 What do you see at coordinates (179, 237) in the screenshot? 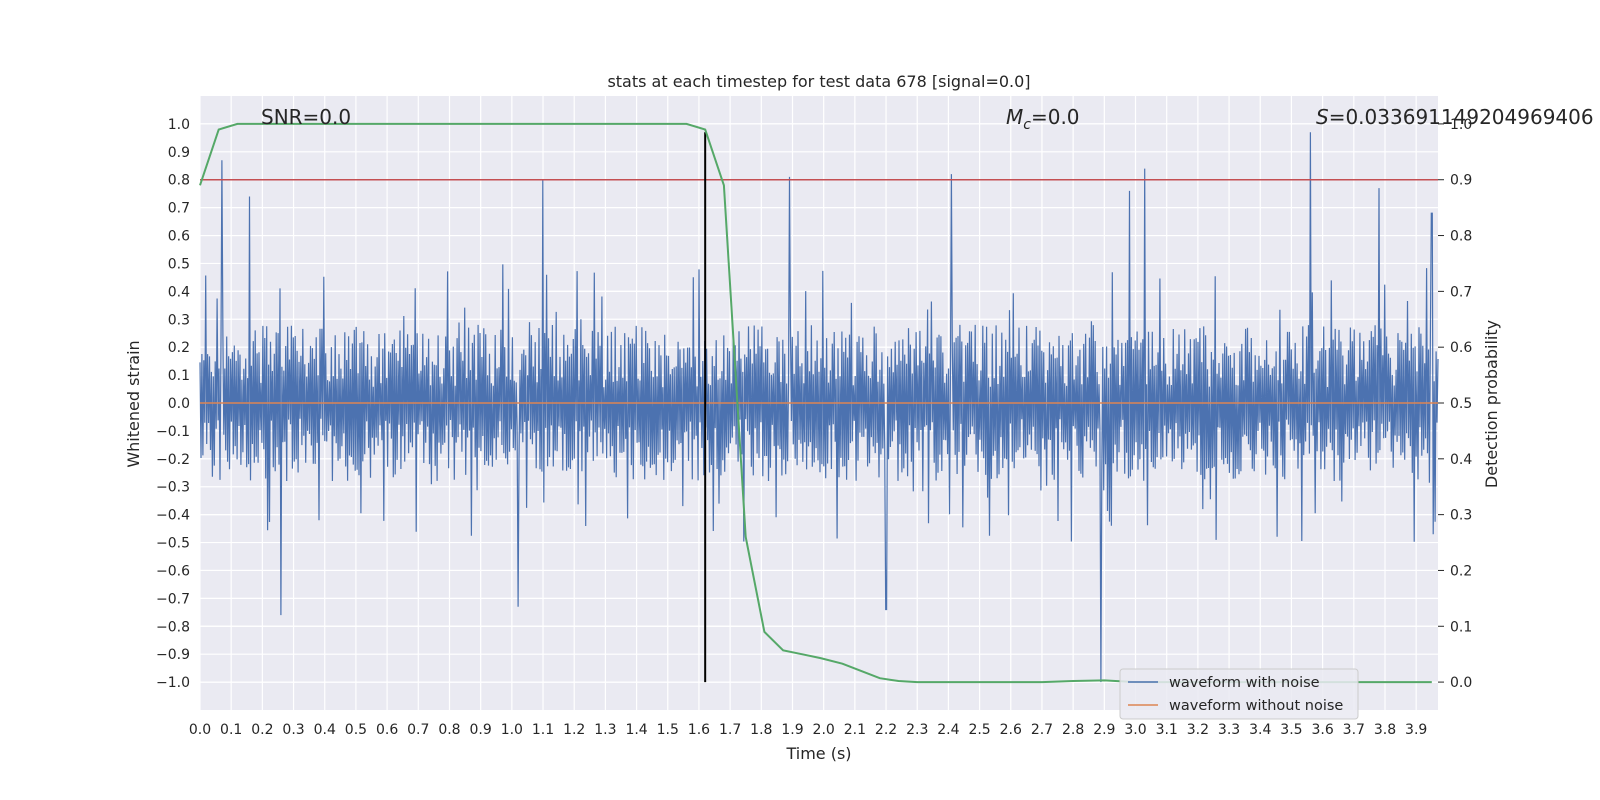
I see `y-tick-label: 0.6` at bounding box center [179, 237].